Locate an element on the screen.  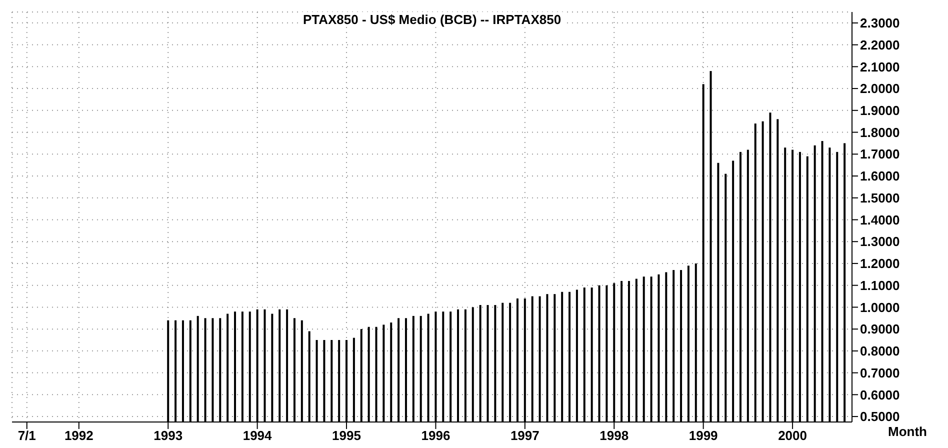
x-tick-label: 1997 is located at coordinates (525, 435).